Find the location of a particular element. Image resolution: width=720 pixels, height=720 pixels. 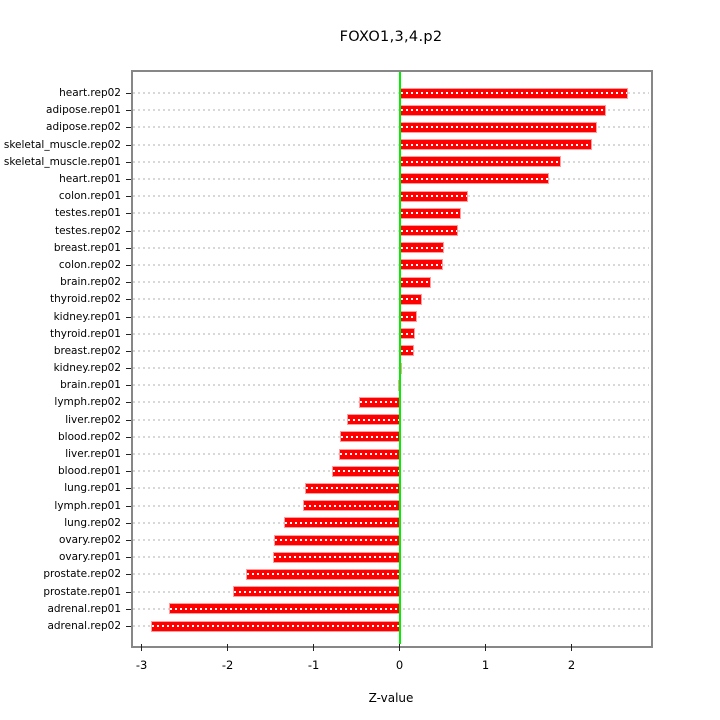

y-tick-label: prostate.rep02 is located at coordinates (82, 574).